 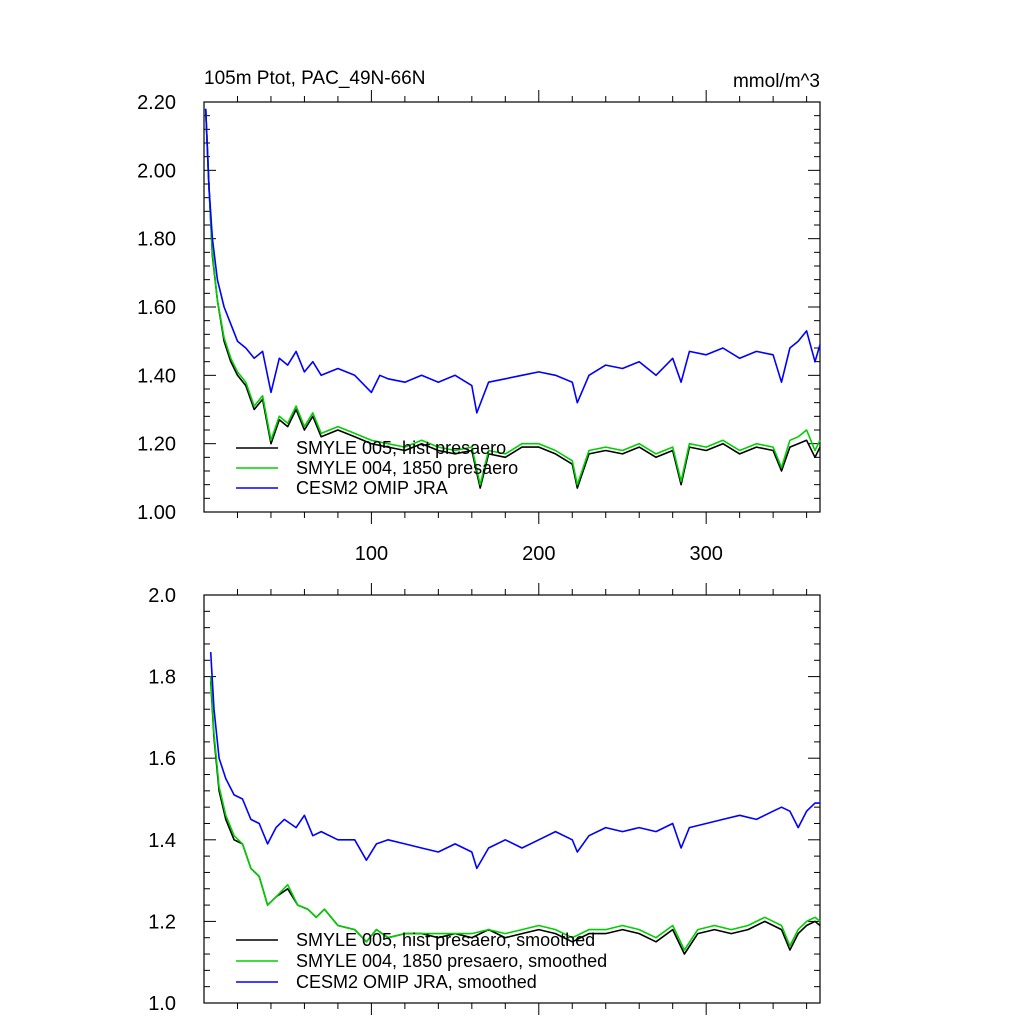 I want to click on y-tick-label: 1.6, so click(x=162, y=759).